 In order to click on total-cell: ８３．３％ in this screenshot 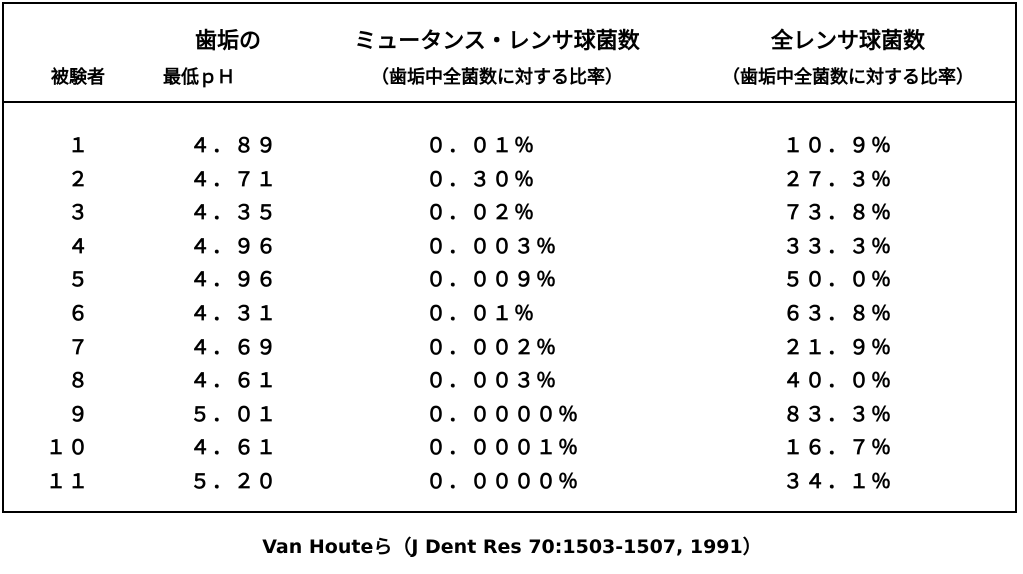, I will do `click(838, 413)`.